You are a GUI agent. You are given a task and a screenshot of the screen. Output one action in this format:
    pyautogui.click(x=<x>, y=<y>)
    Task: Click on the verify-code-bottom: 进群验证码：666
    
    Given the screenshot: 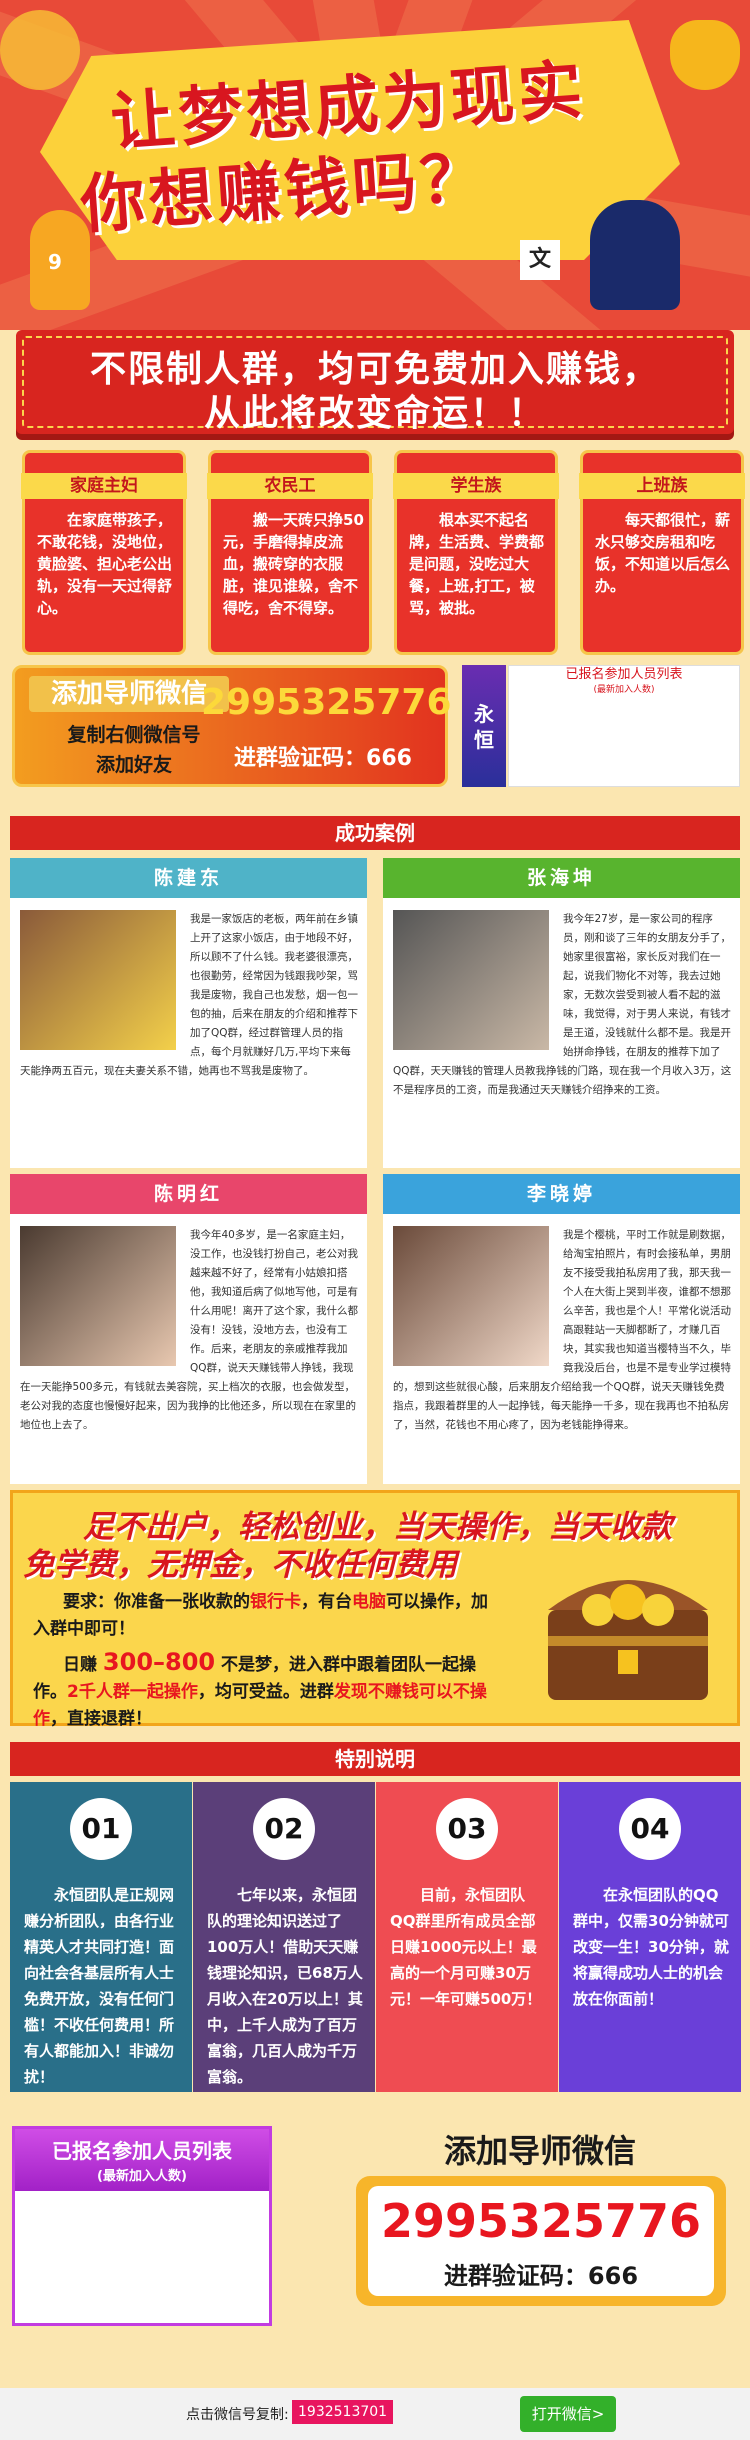 What is the action you would take?
    pyautogui.click(x=541, y=2276)
    